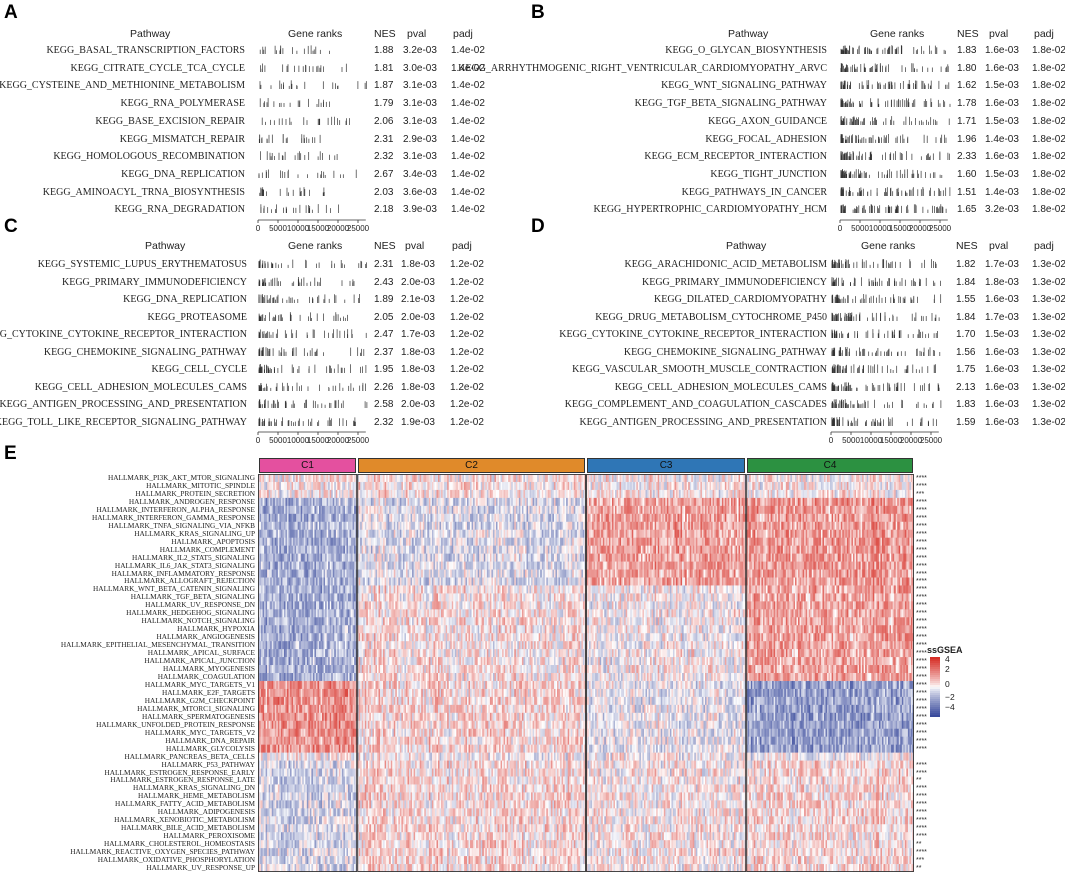  I want to click on nes-value: 1.83, so click(965, 405).